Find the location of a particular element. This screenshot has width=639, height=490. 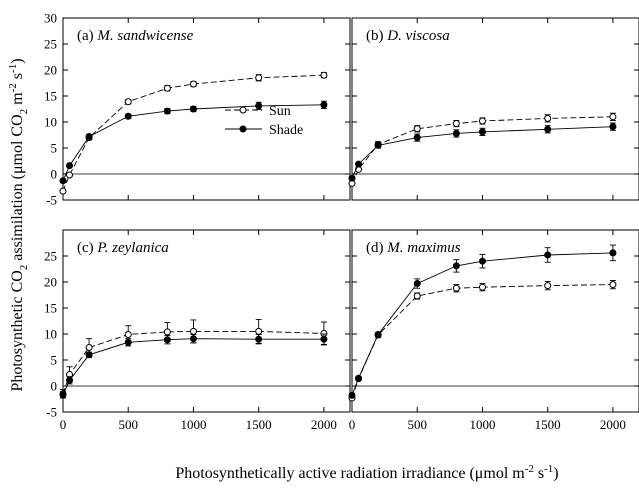

panel-letter: (a) is located at coordinates (87, 36).